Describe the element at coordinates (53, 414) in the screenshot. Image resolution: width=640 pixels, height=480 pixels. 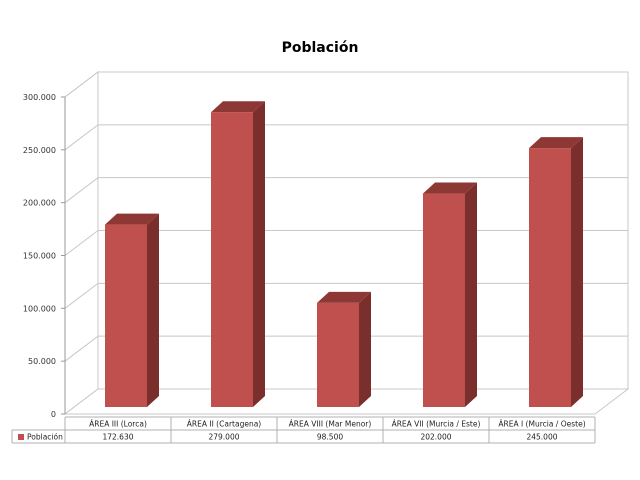
I see `y-tick-label: 0` at that location.